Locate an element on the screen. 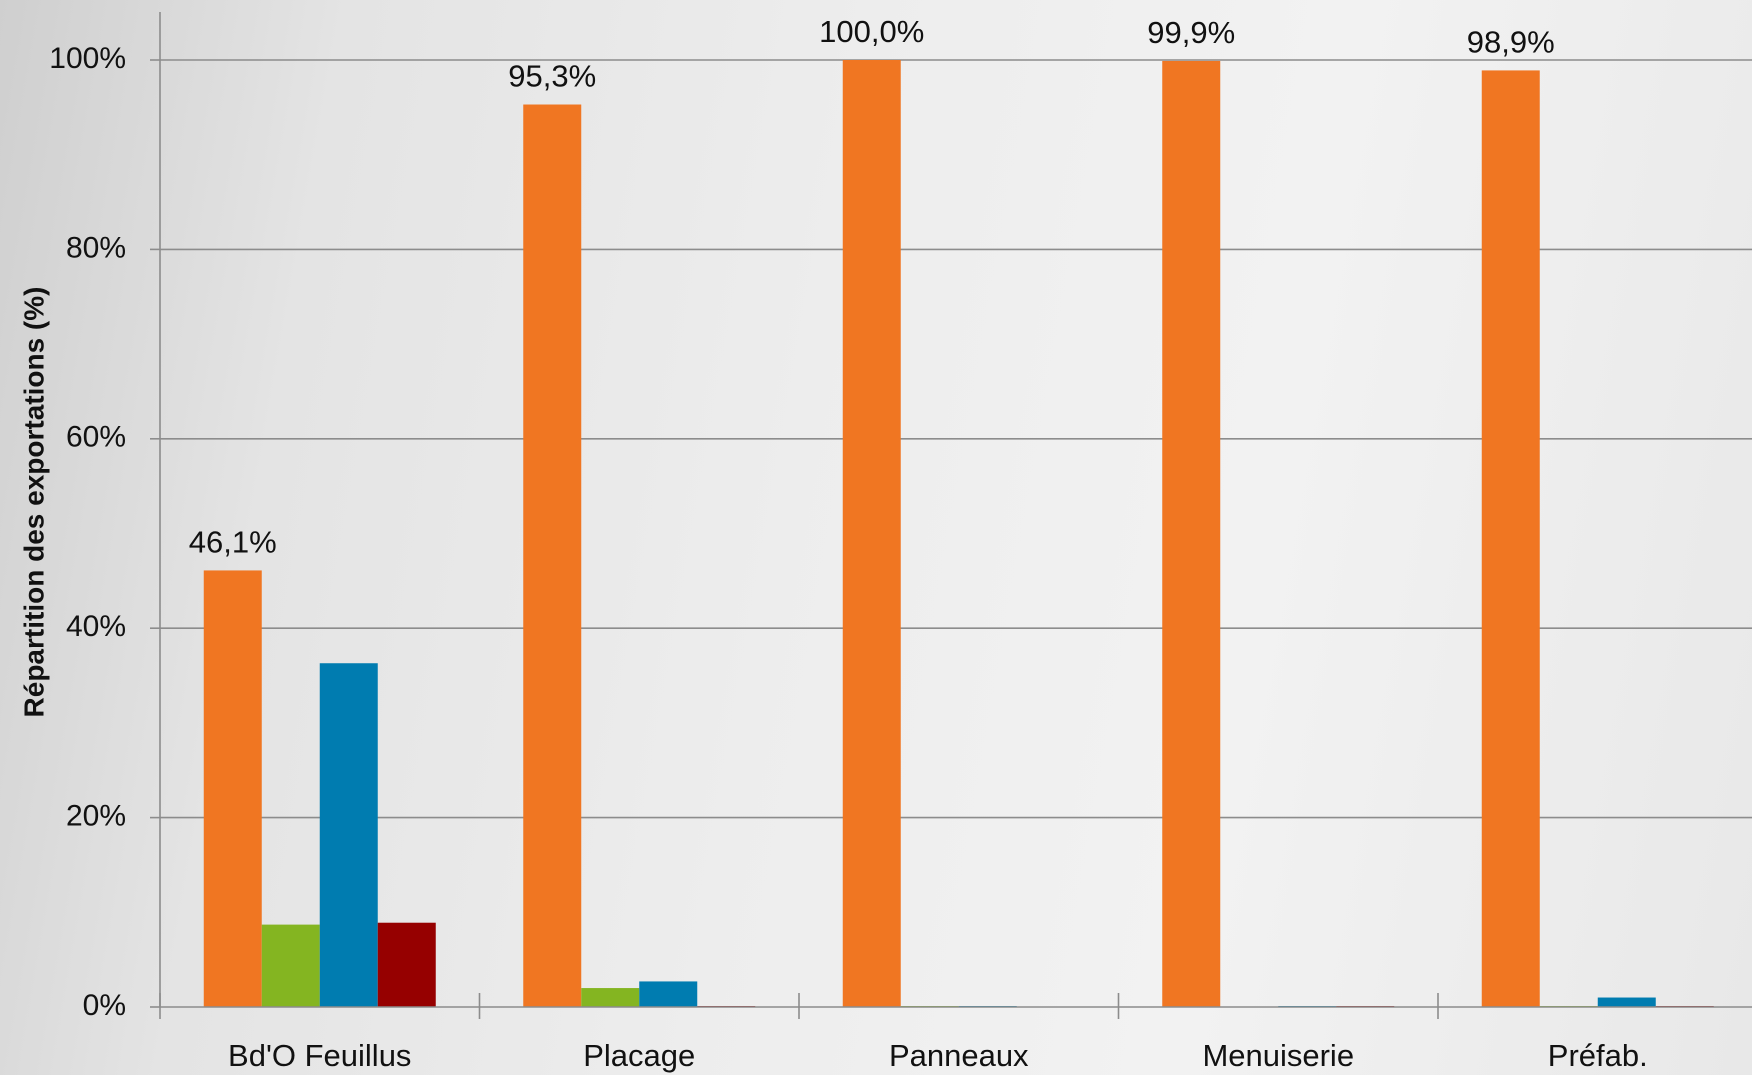  x-tick-label: Bd'O Feuillus is located at coordinates (319, 1055).